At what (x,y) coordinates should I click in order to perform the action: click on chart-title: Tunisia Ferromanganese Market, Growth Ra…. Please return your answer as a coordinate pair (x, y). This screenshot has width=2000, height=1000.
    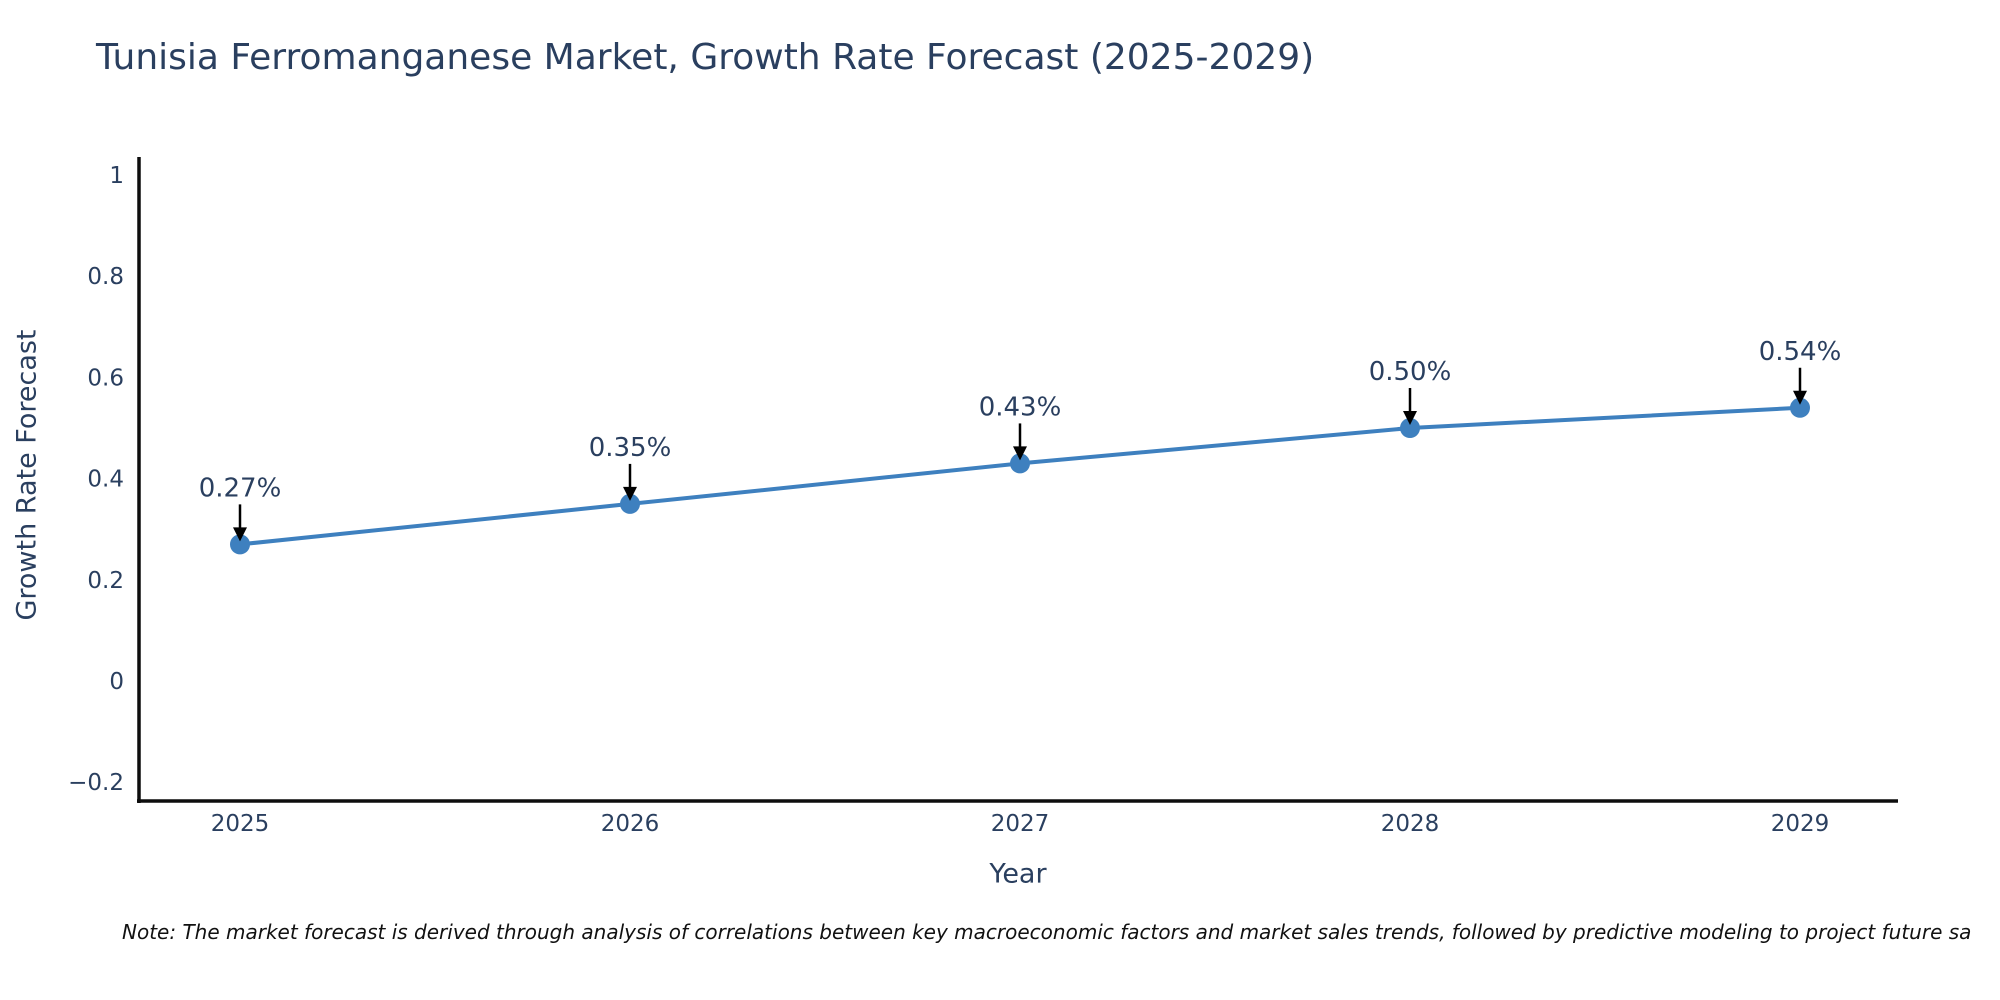
    Looking at the image, I should click on (705, 57).